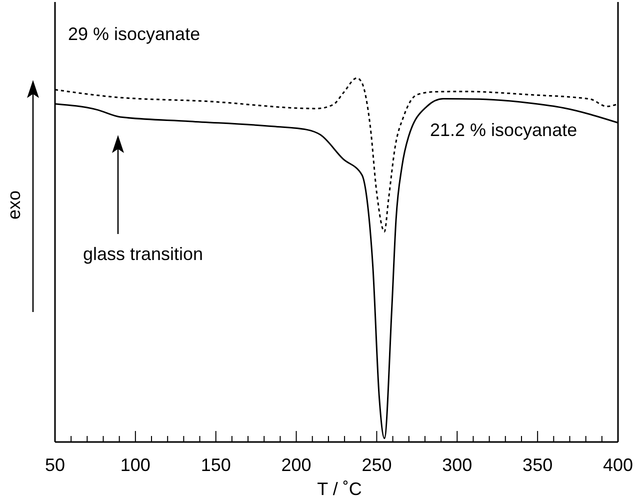  What do you see at coordinates (377, 464) in the screenshot?
I see `x-tick-label: 250` at bounding box center [377, 464].